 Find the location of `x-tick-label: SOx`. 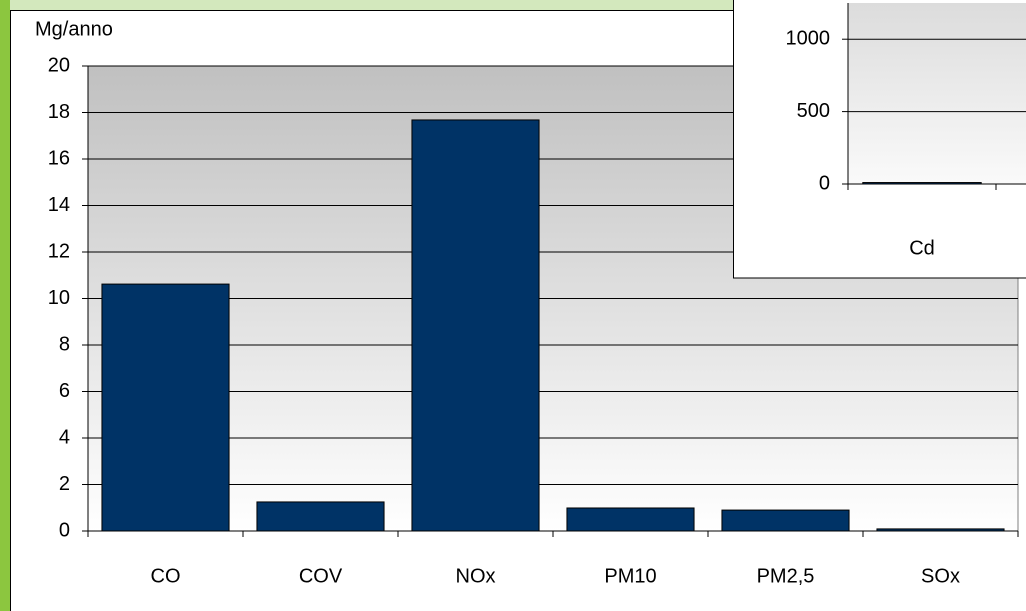

x-tick-label: SOx is located at coordinates (940, 576).